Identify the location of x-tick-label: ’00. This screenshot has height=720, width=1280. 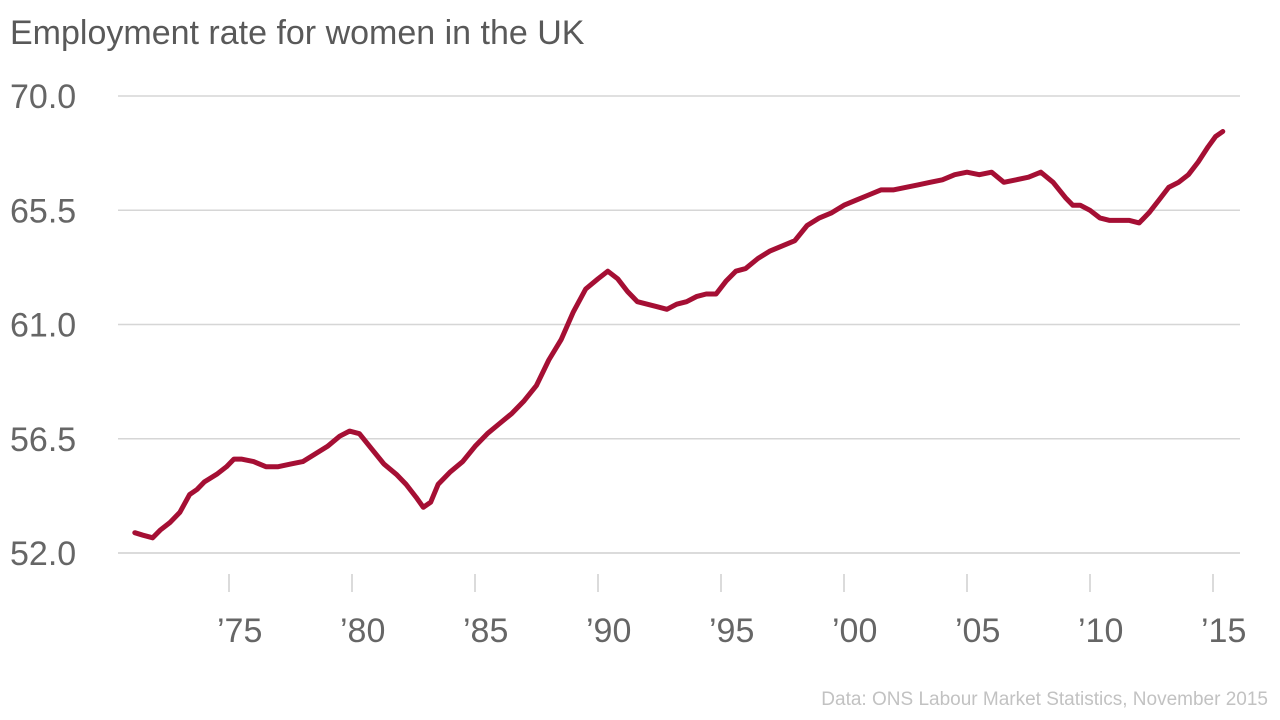
(854, 631).